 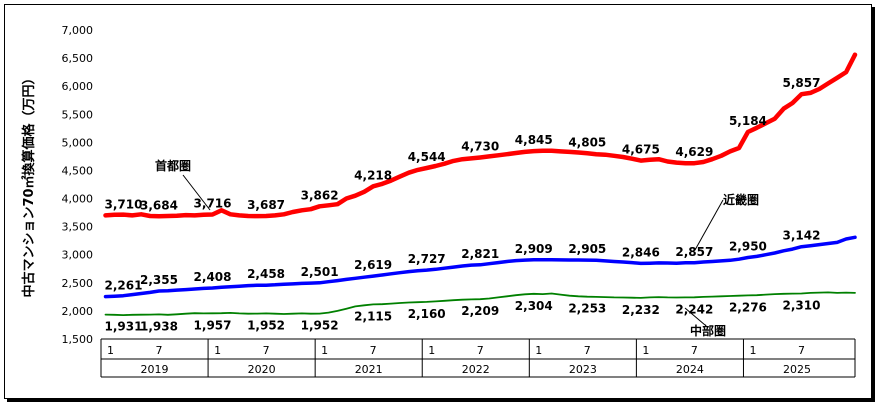 What do you see at coordinates (587, 142) in the screenshot?
I see `data-label: 4,805` at bounding box center [587, 142].